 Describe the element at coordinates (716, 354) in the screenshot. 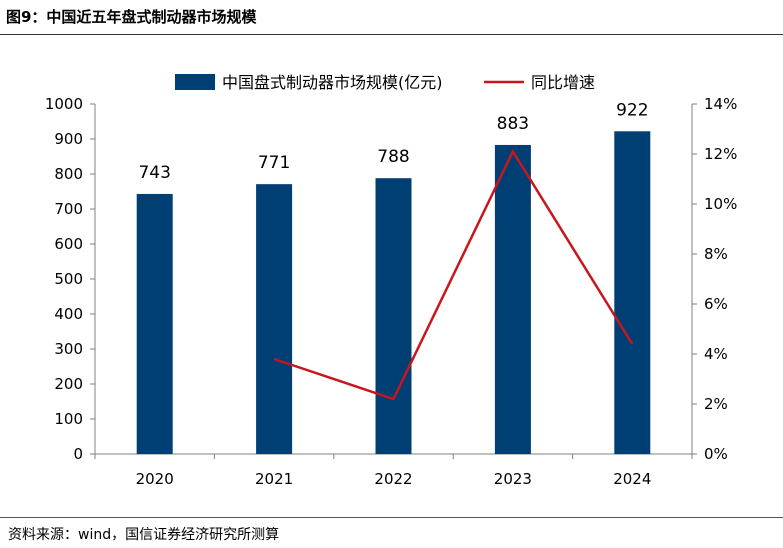

I see `right-y-tick-label: 4%` at that location.